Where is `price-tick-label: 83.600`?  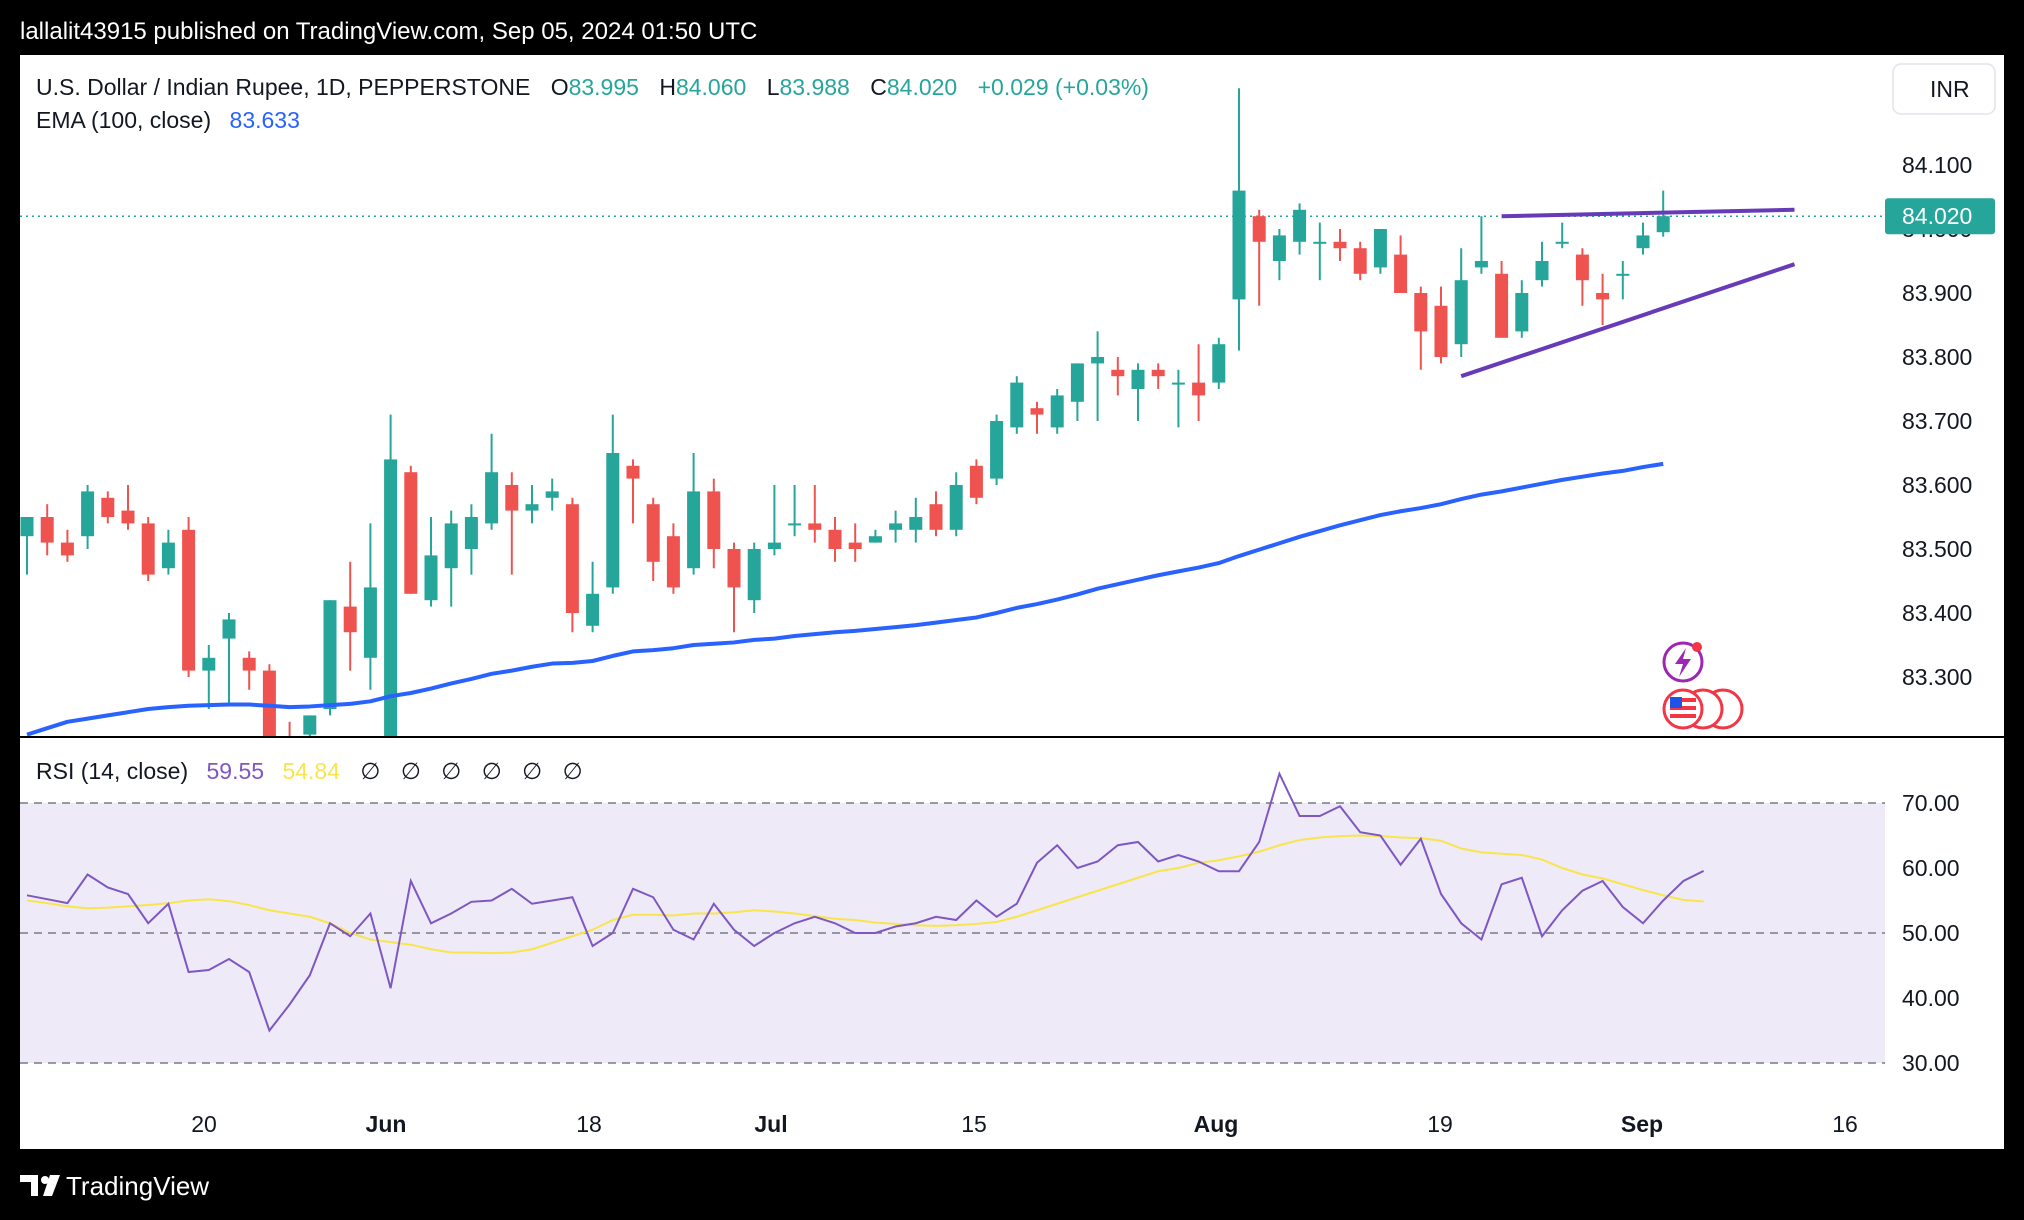
price-tick-label: 83.600 is located at coordinates (1937, 485).